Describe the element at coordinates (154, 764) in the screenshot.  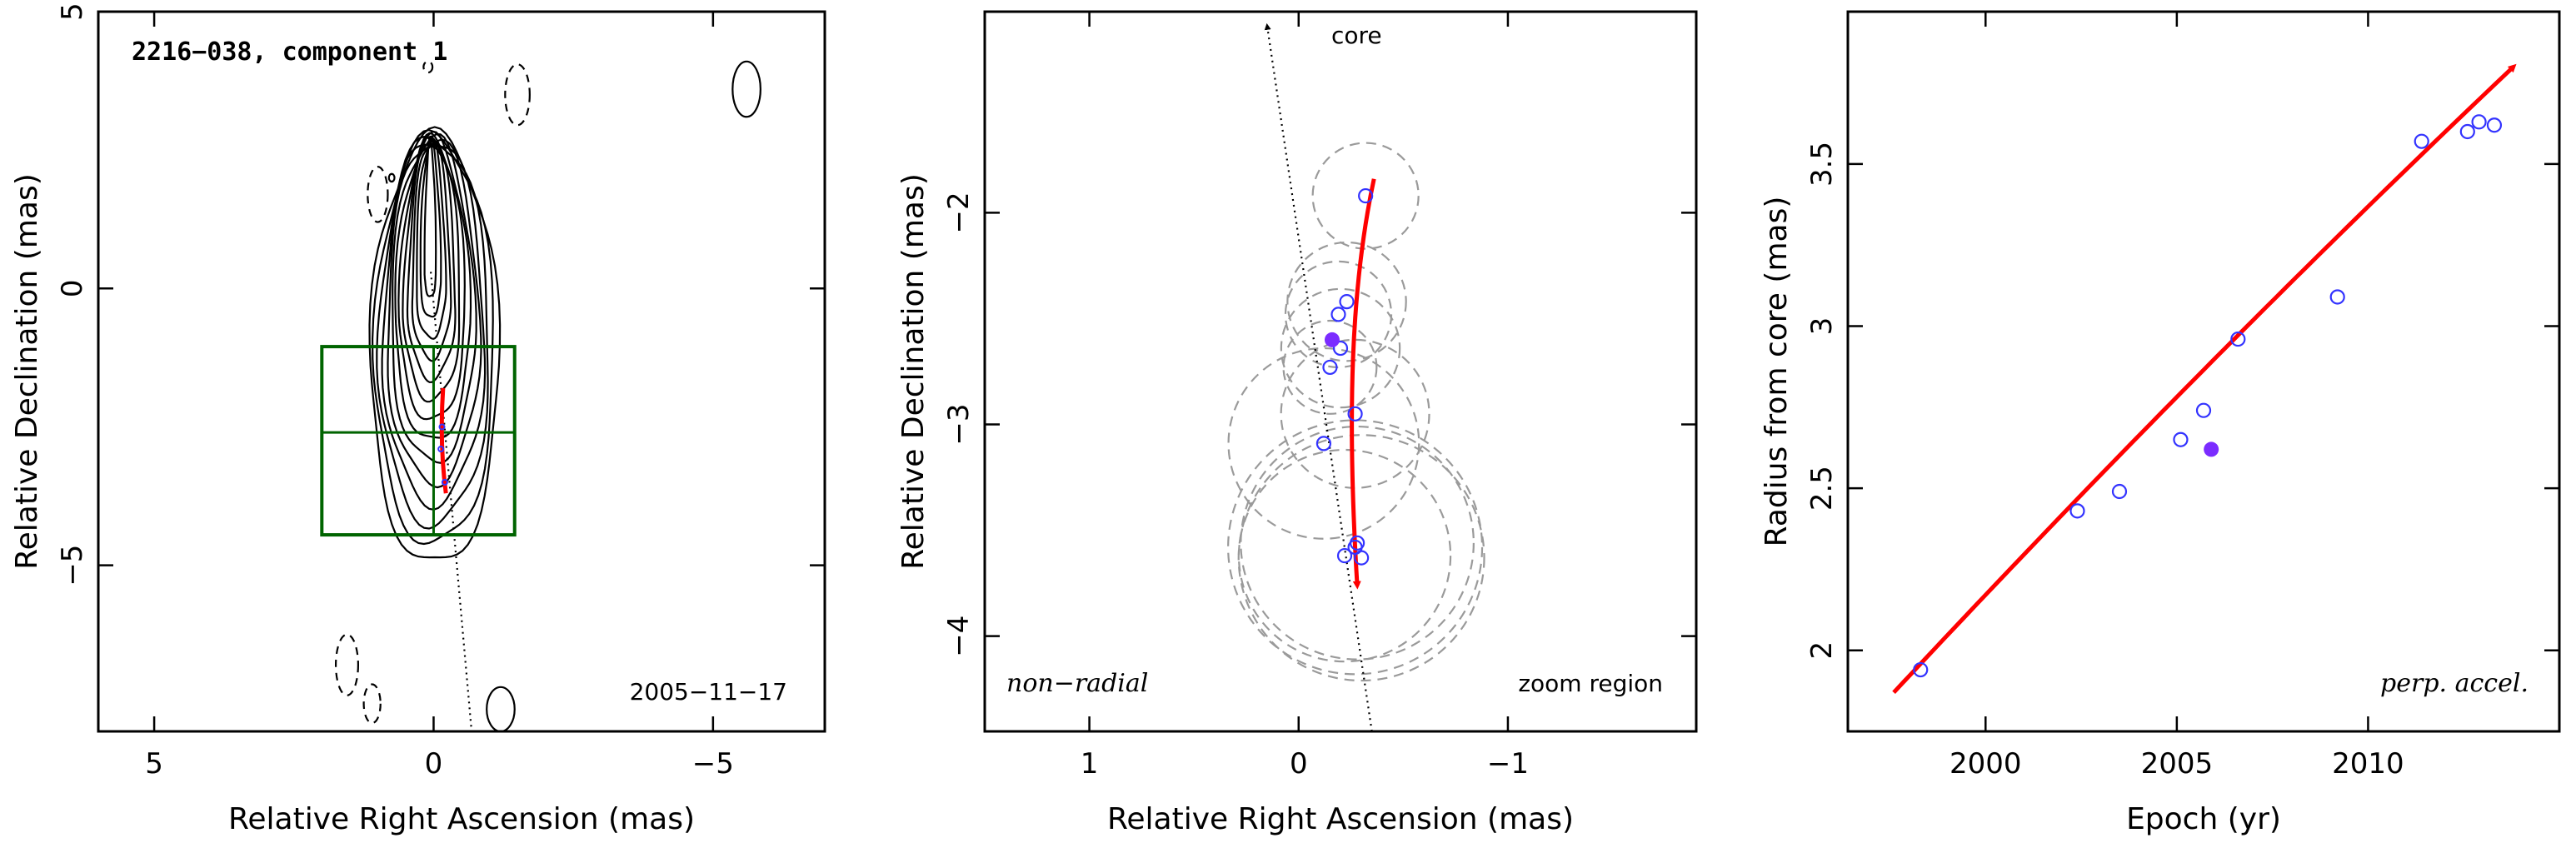
I see `x-tick-label: 5` at that location.